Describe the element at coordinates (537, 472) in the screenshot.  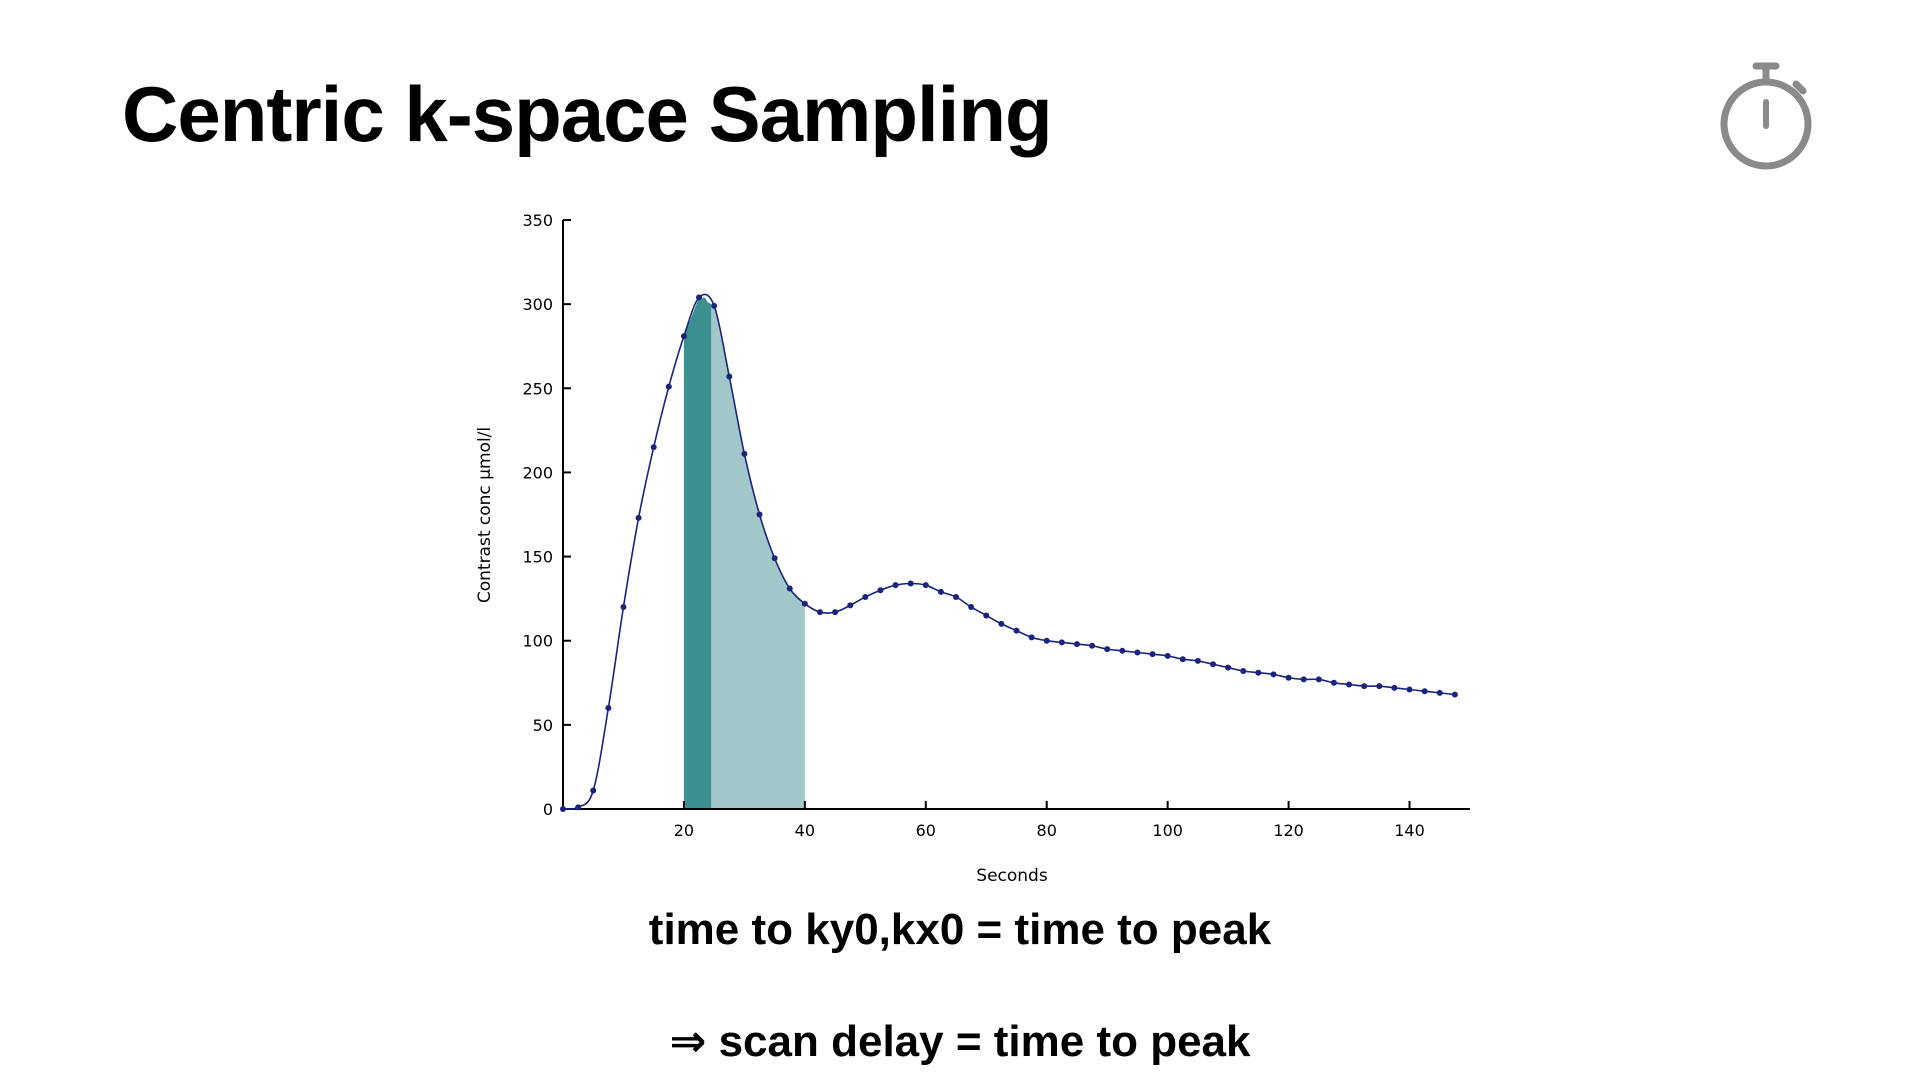
I see `y-tick-label: 200` at that location.